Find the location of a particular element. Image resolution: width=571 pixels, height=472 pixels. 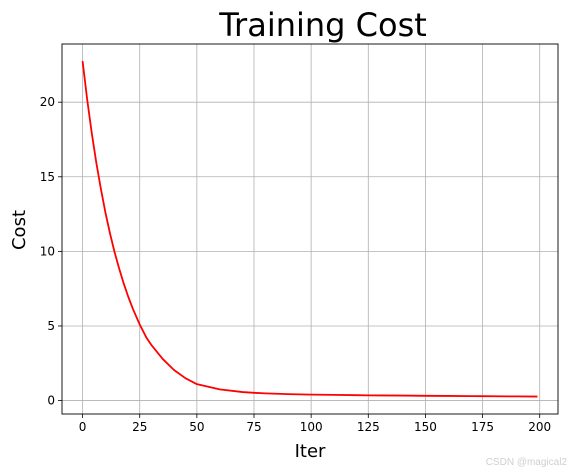

y-tick-label: 20 is located at coordinates (47, 102).